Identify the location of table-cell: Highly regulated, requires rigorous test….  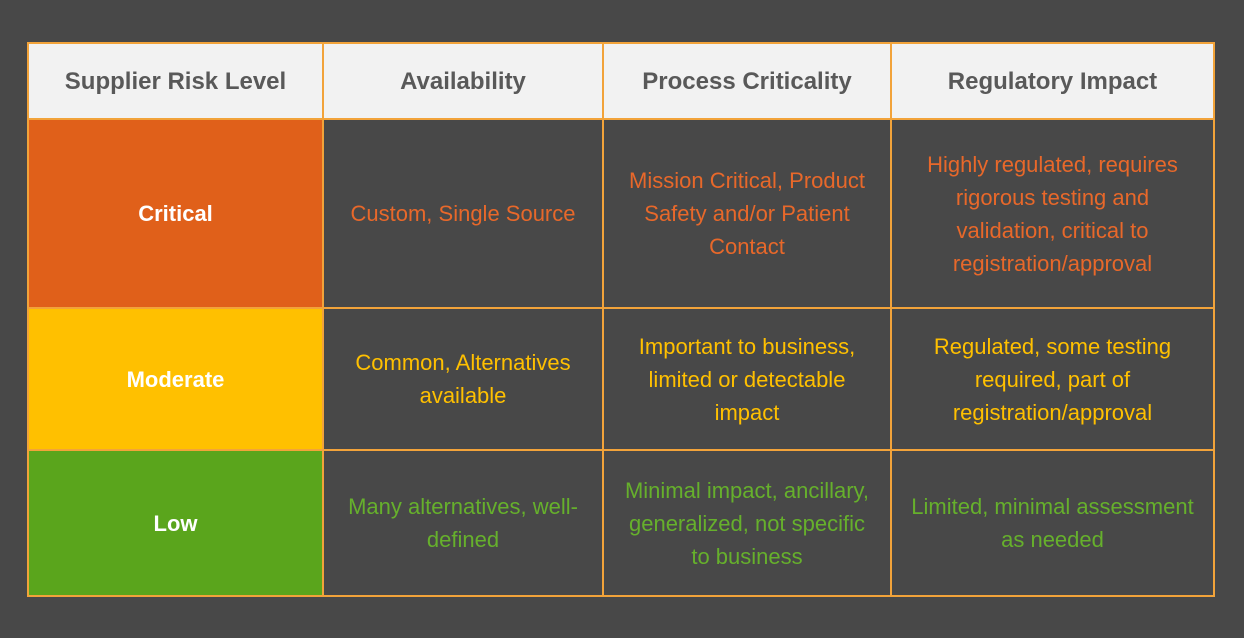
(1052, 213).